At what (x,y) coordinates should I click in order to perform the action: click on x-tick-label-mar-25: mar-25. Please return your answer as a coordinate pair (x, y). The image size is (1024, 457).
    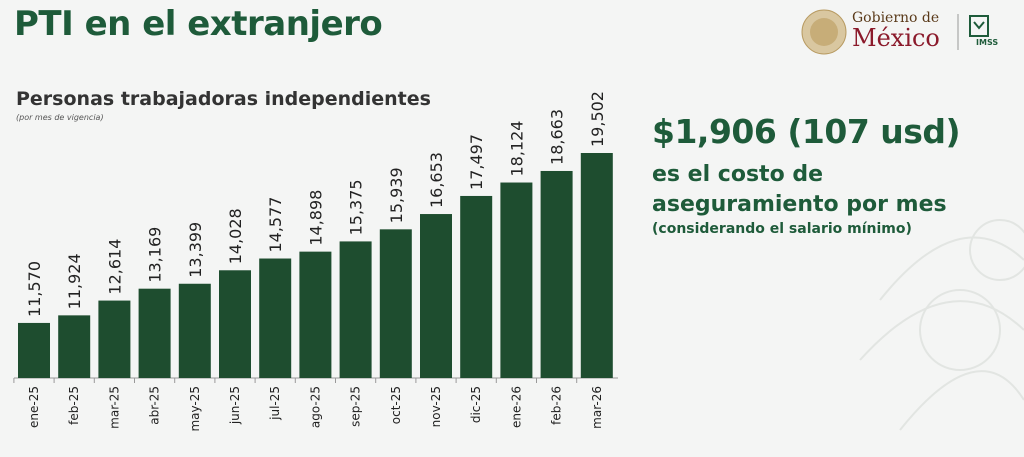
    Looking at the image, I should click on (114, 407).